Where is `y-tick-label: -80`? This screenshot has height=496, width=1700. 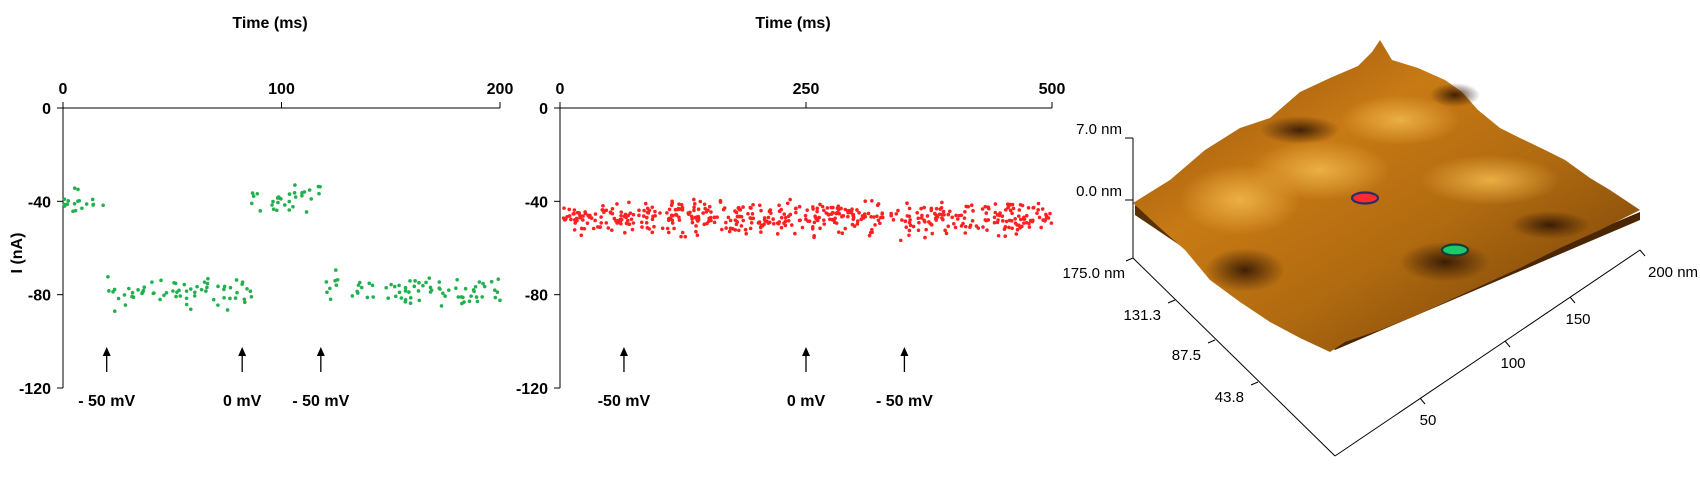 y-tick-label: -80 is located at coordinates (536, 296).